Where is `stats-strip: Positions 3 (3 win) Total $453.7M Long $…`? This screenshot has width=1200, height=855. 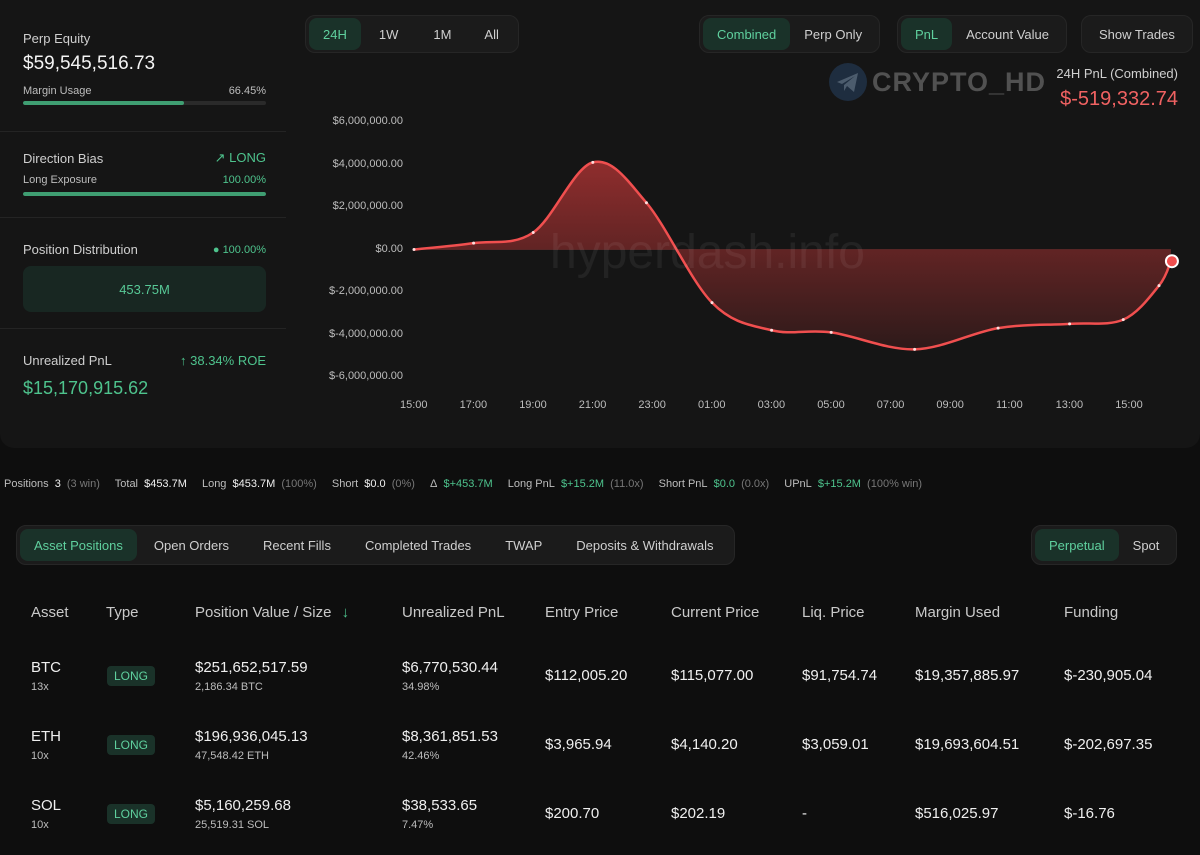 stats-strip: Positions 3 (3 win) Total $453.7M Long $… is located at coordinates (464, 484).